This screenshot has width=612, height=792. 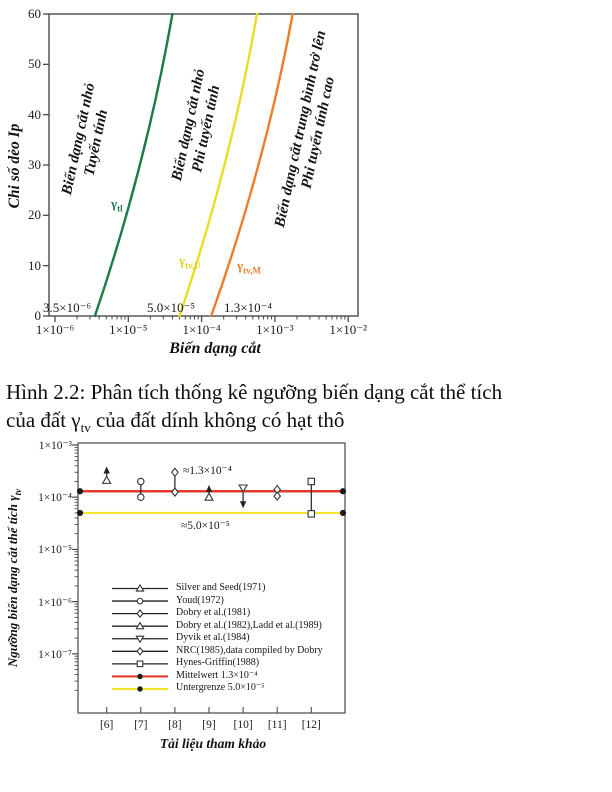 What do you see at coordinates (174, 472) in the screenshot?
I see `data-point-[8]-marker-high` at bounding box center [174, 472].